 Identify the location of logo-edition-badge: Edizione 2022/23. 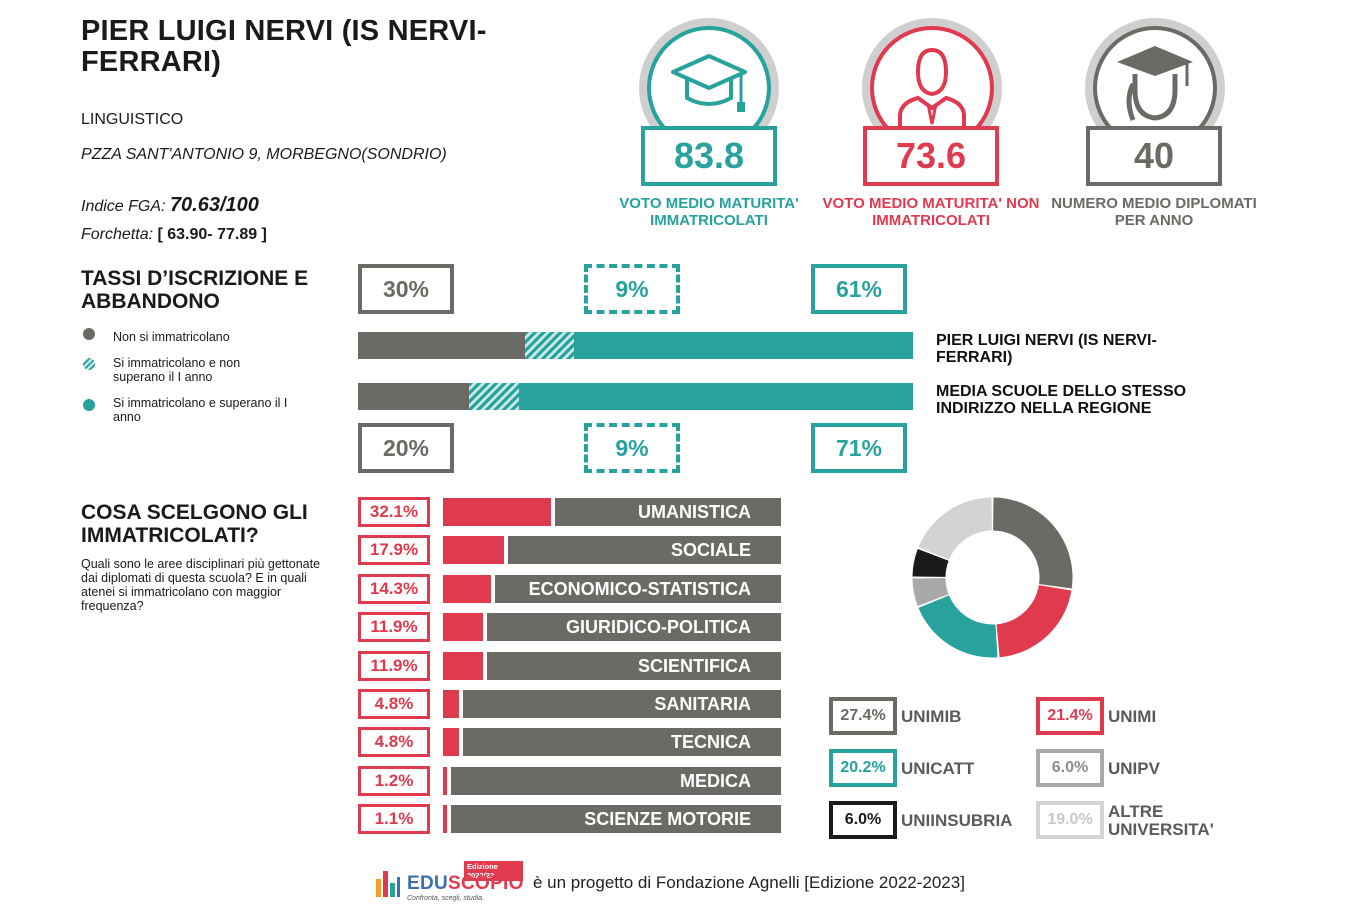
(493, 871).